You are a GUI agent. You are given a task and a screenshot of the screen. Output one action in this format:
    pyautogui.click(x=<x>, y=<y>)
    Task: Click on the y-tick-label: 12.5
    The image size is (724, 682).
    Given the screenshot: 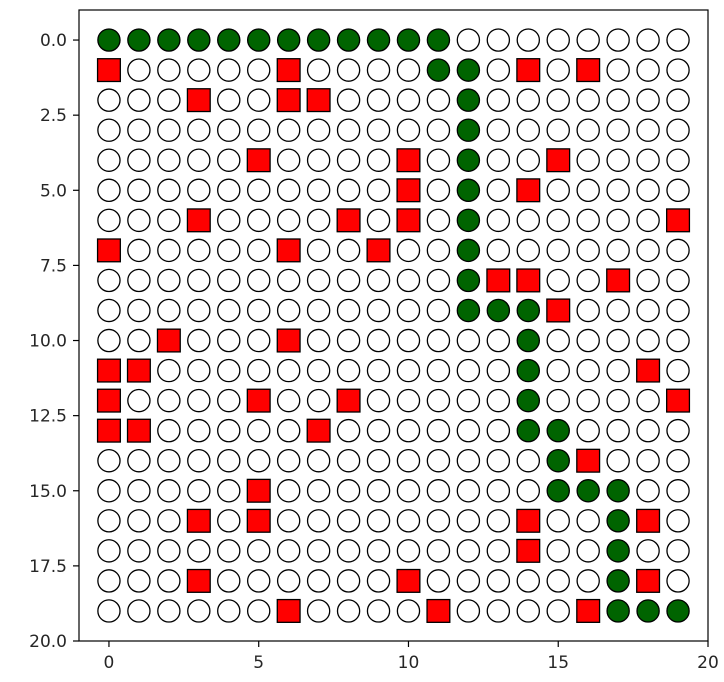 What is the action you would take?
    pyautogui.click(x=48, y=417)
    